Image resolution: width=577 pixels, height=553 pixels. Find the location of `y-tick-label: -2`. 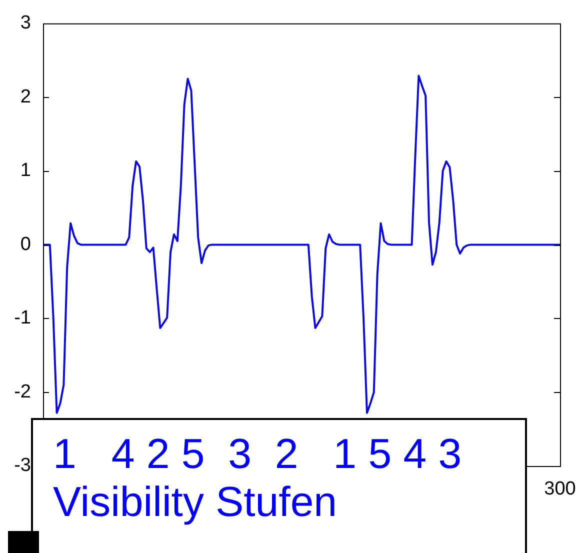

y-tick-label: -2 is located at coordinates (22, 391).